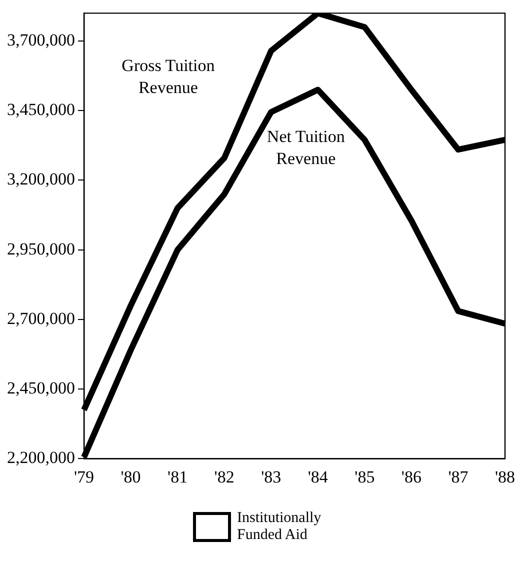 The width and height of the screenshot is (523, 562). Describe the element at coordinates (224, 476) in the screenshot. I see `x-tick-label: '82` at that location.